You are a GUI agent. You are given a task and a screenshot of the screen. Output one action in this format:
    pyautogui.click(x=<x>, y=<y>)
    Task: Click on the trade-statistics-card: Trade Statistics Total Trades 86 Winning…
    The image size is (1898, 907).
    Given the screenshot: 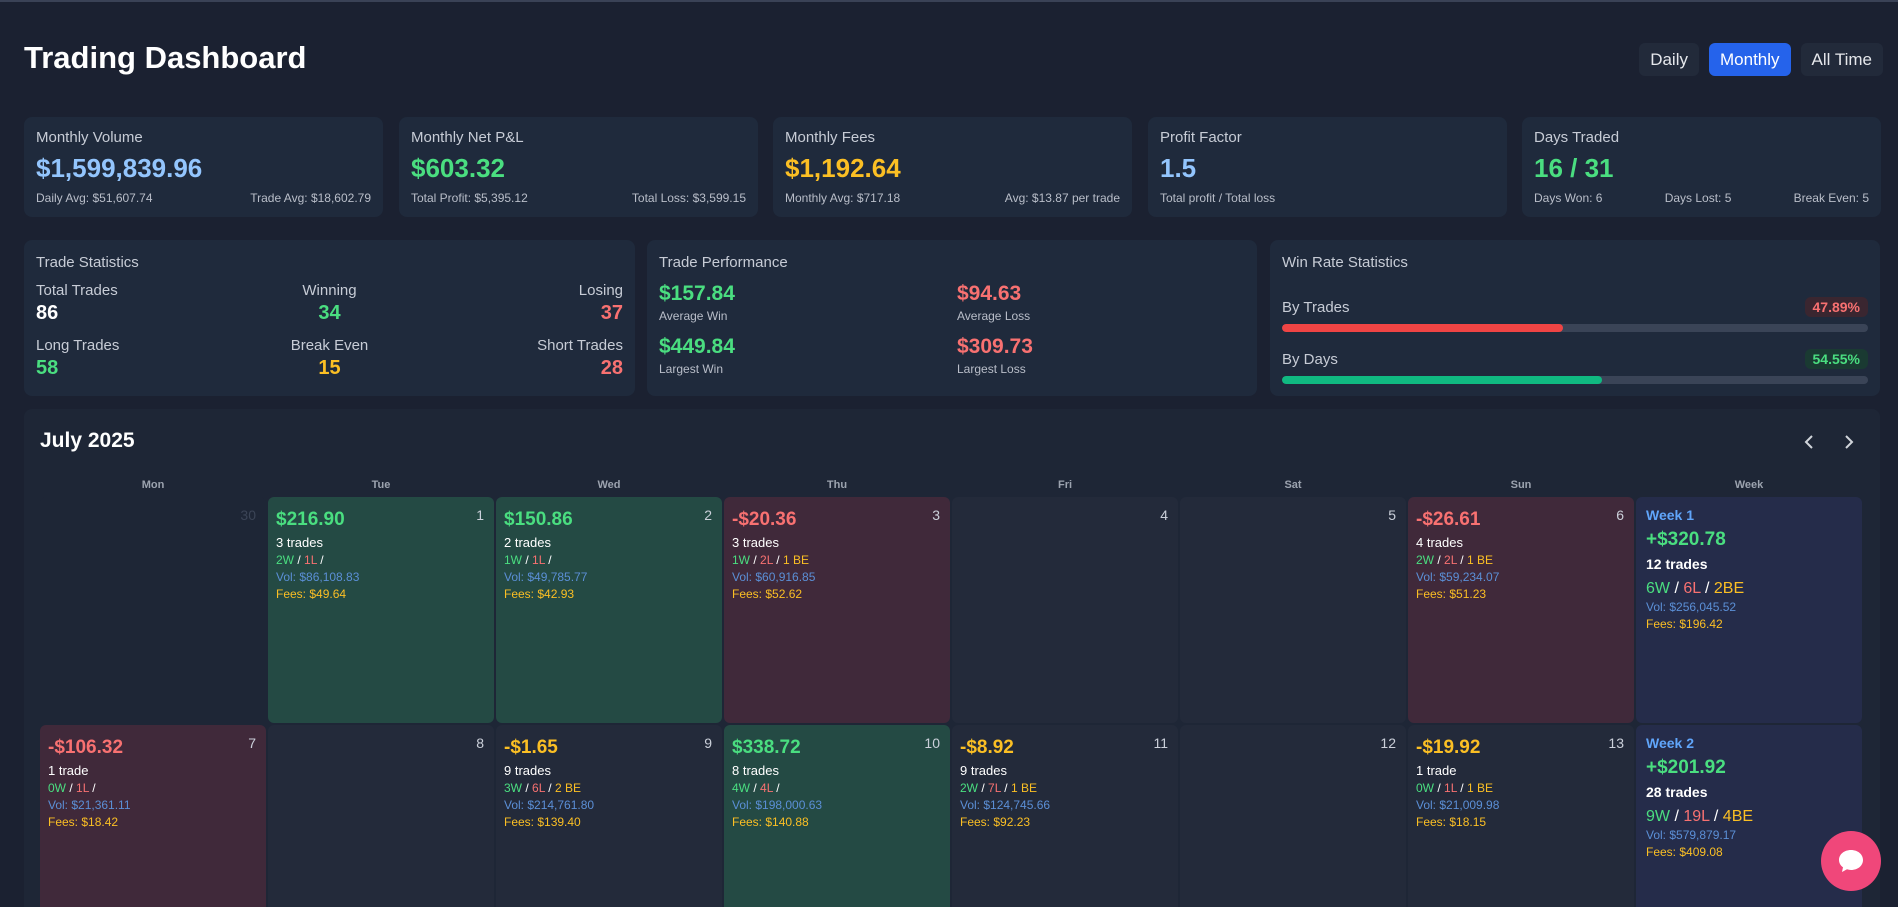 What is the action you would take?
    pyautogui.click(x=329, y=318)
    